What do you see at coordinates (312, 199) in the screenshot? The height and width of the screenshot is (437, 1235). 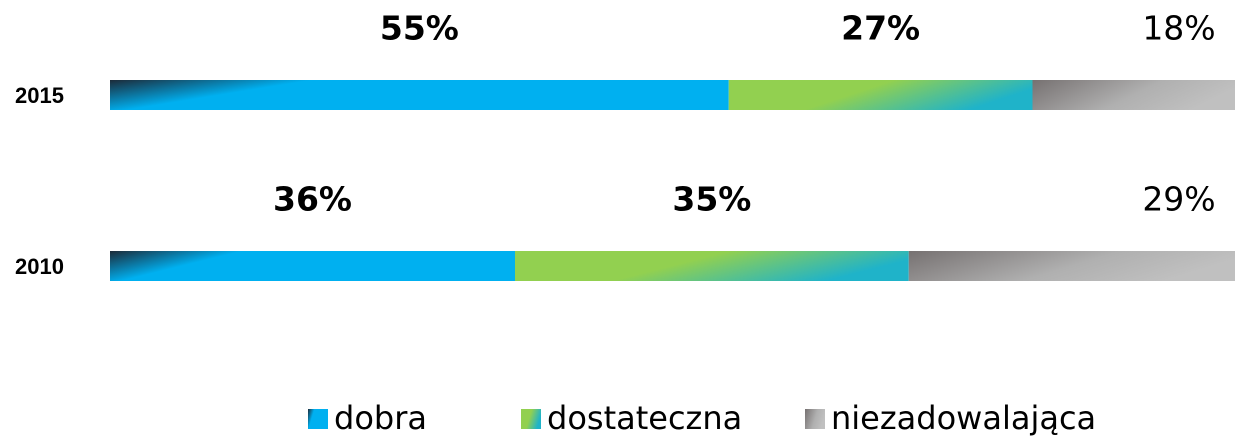 I see `value-label: 36%` at bounding box center [312, 199].